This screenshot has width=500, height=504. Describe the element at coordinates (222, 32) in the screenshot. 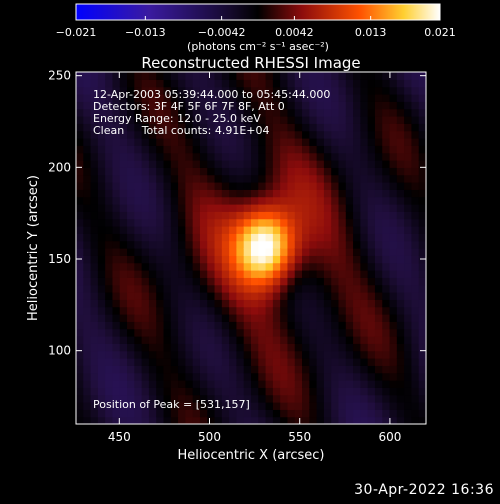

I see `colorbar-tick-label: −0.0042` at that location.